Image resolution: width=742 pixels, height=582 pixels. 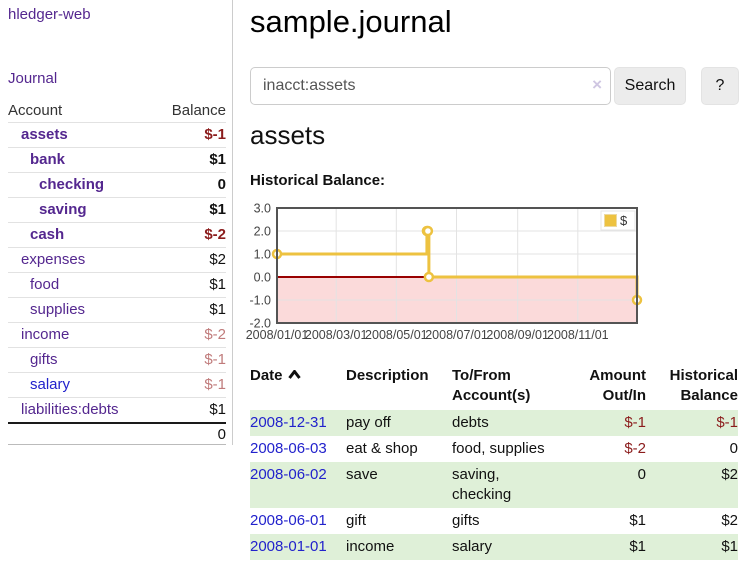 I want to click on transaction-accounts: saving, checking, so click(x=516, y=485).